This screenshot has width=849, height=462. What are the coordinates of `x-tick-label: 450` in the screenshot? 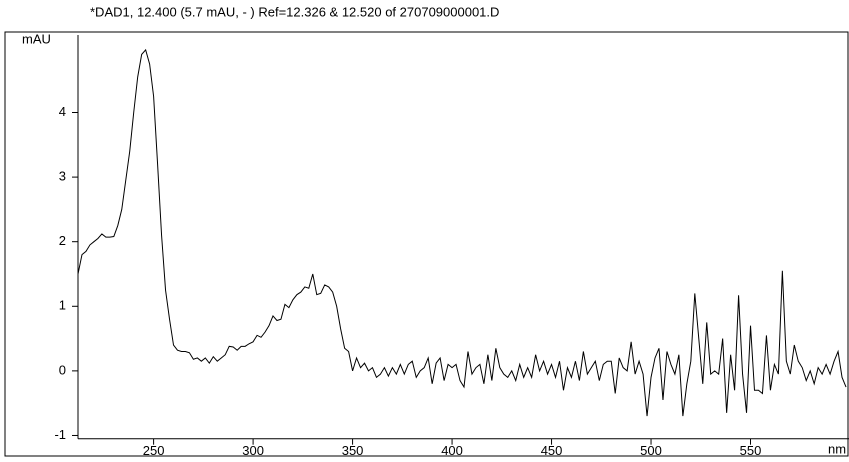 It's located at (552, 450).